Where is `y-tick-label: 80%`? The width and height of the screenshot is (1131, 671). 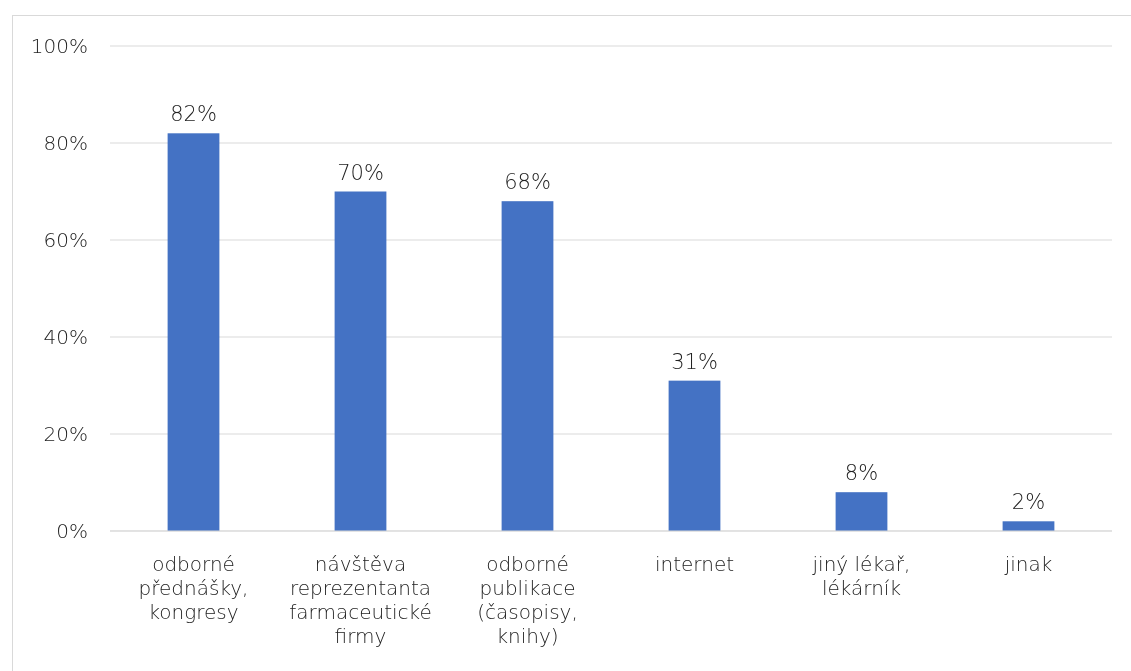
y-tick-label: 80% is located at coordinates (65, 142).